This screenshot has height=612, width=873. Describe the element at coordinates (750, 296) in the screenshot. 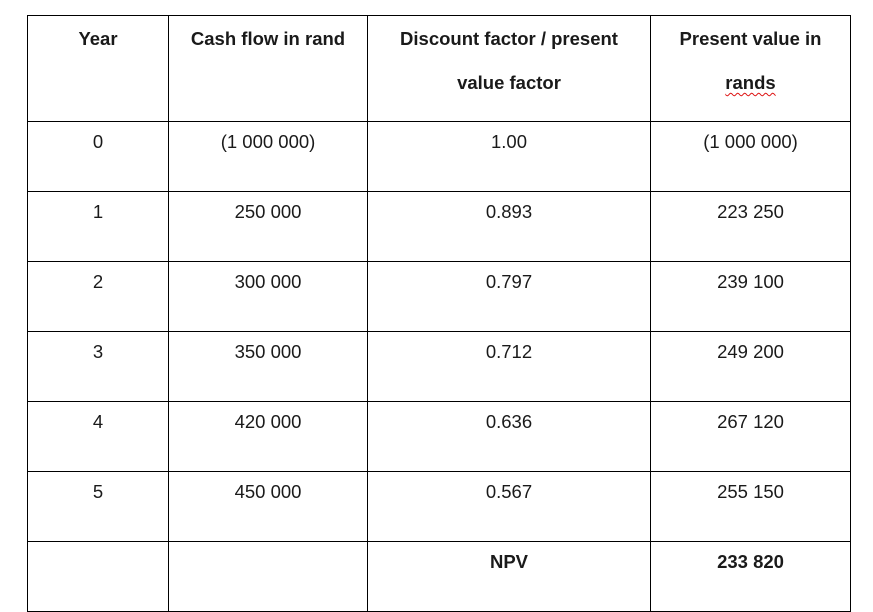

I see `cell-present-value: 239 100` at that location.